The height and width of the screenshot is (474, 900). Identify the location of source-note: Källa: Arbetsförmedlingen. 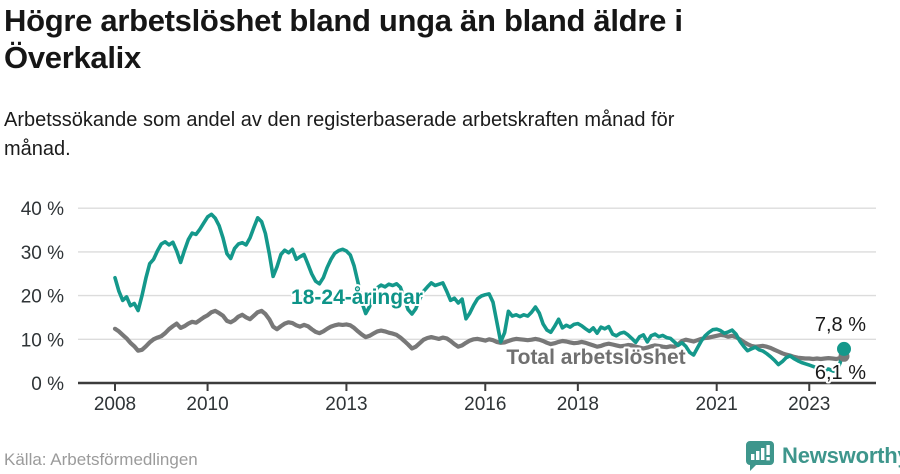
(101, 459).